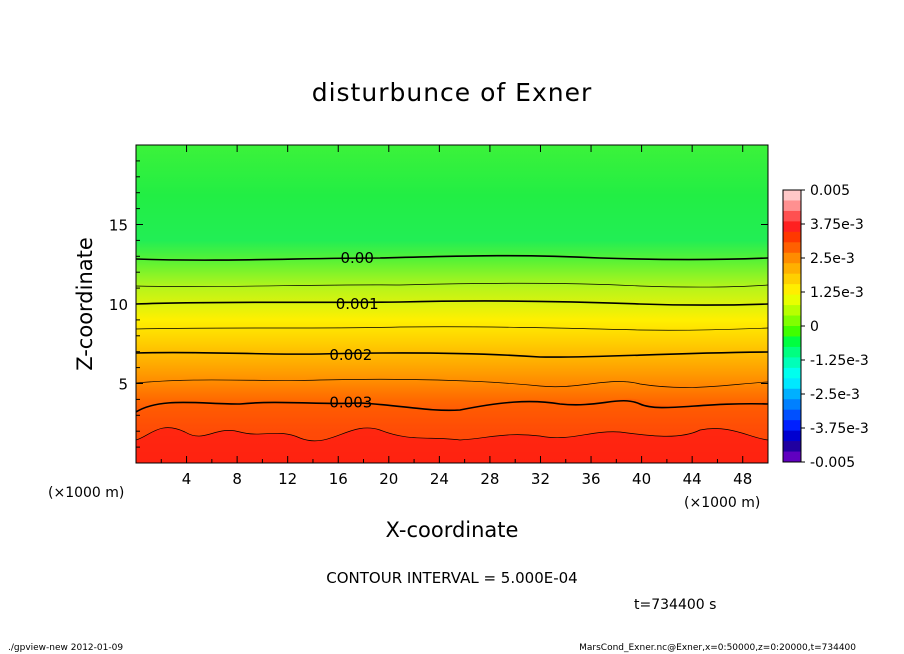  What do you see at coordinates (338, 479) in the screenshot?
I see `x-tick-label: 16` at bounding box center [338, 479].